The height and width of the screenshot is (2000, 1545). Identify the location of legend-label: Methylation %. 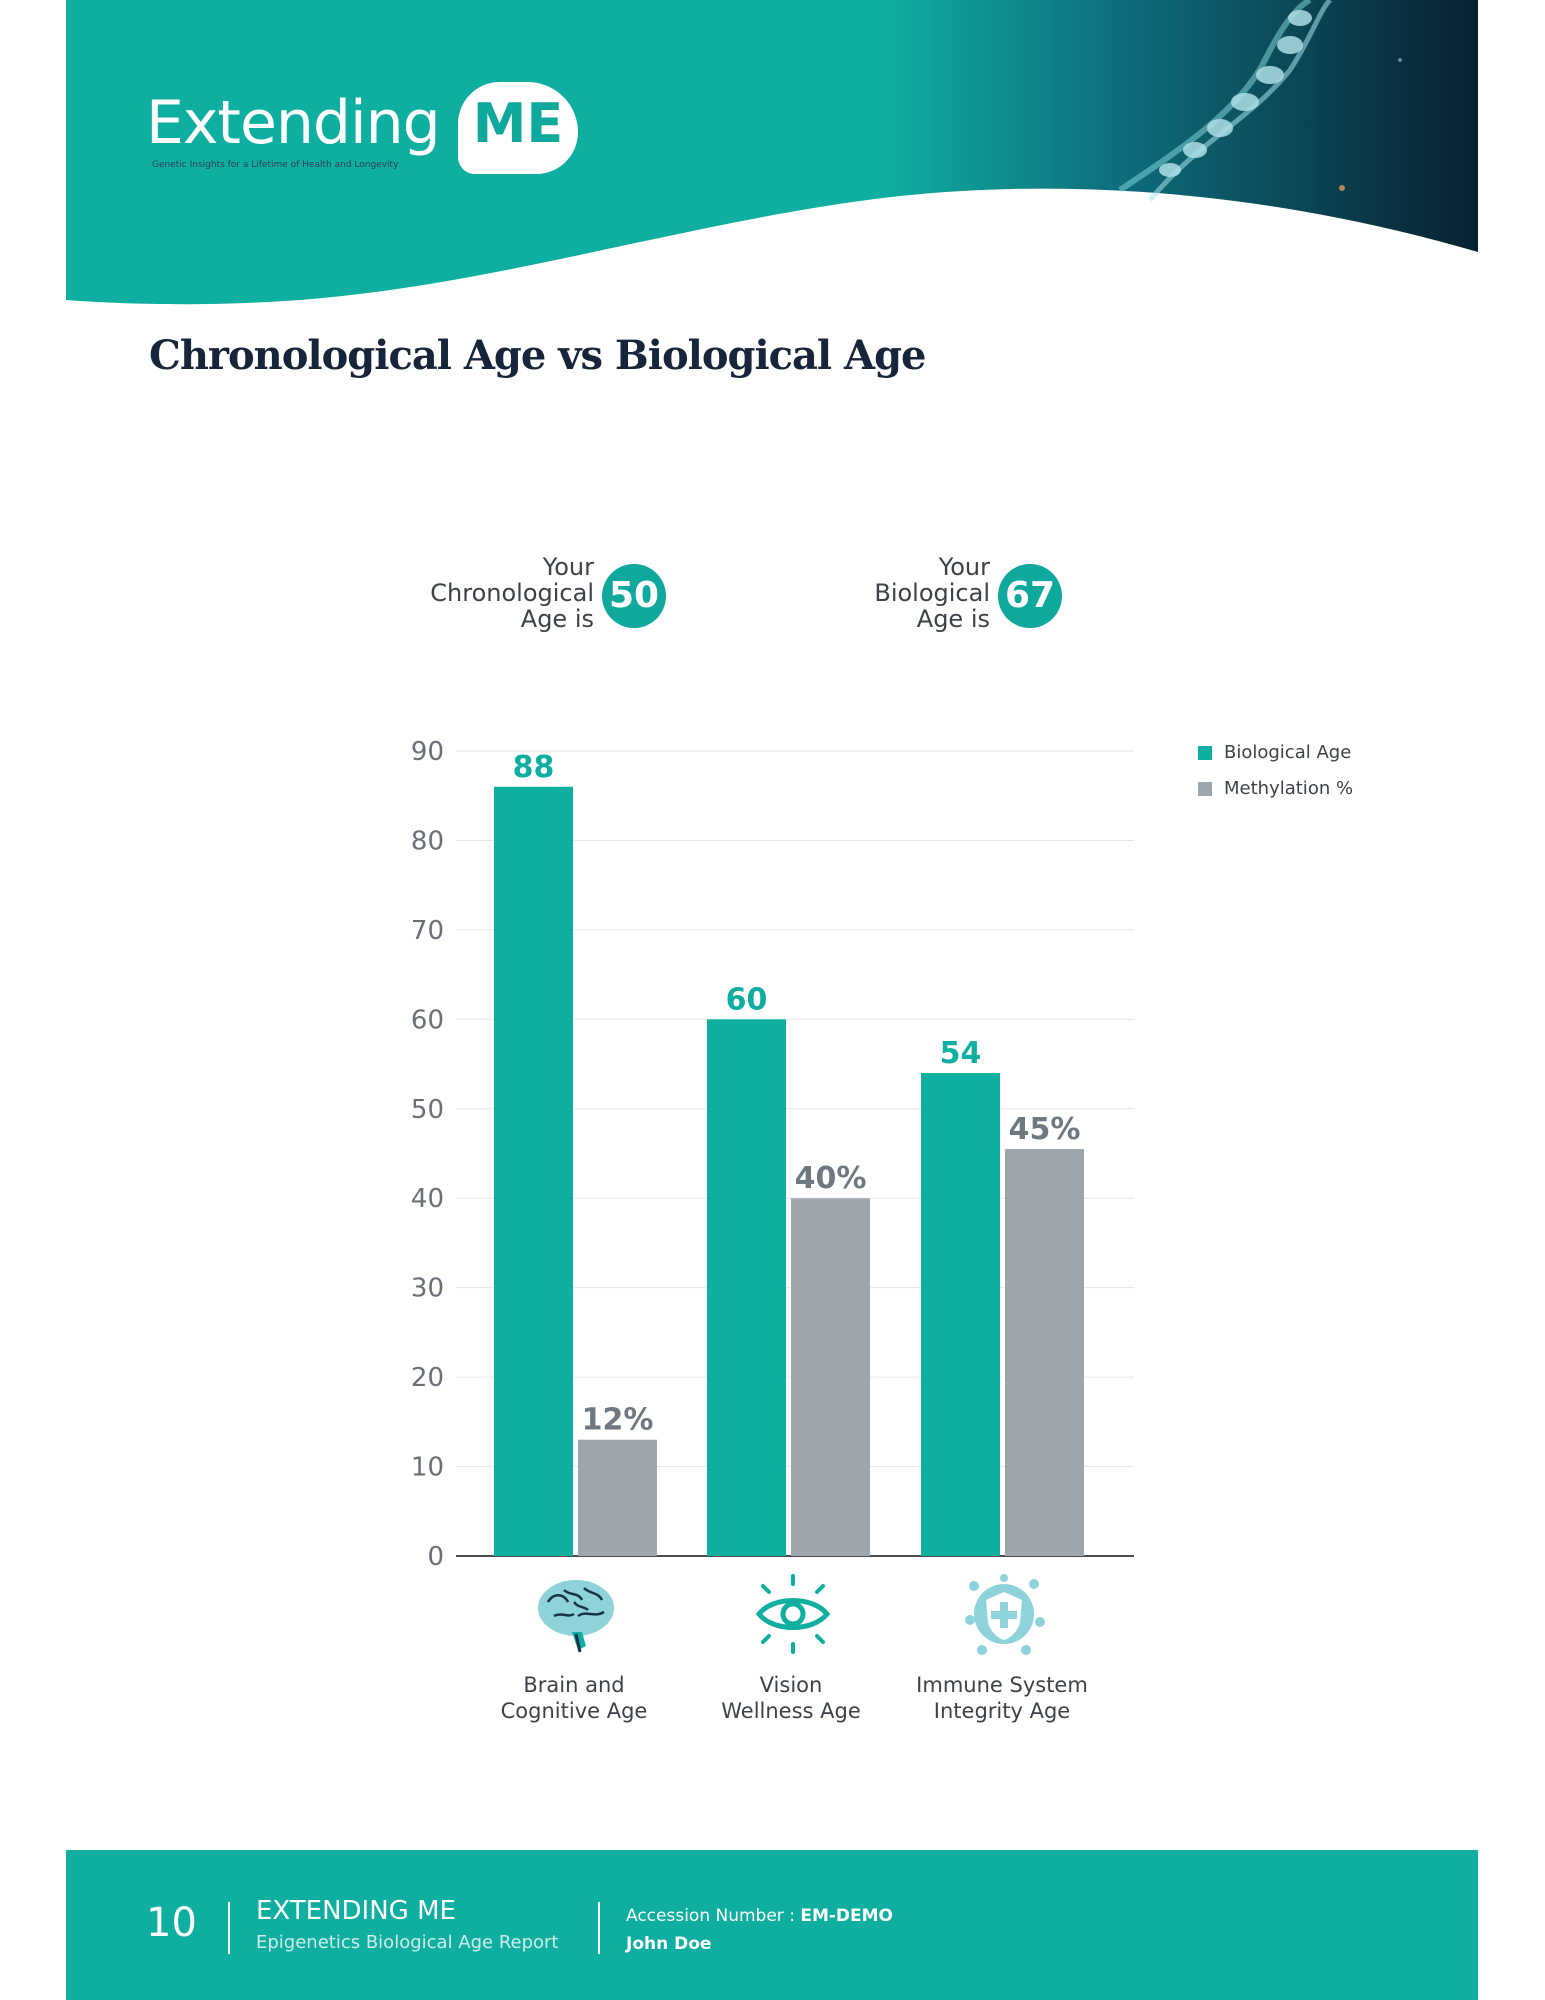
(1289, 788).